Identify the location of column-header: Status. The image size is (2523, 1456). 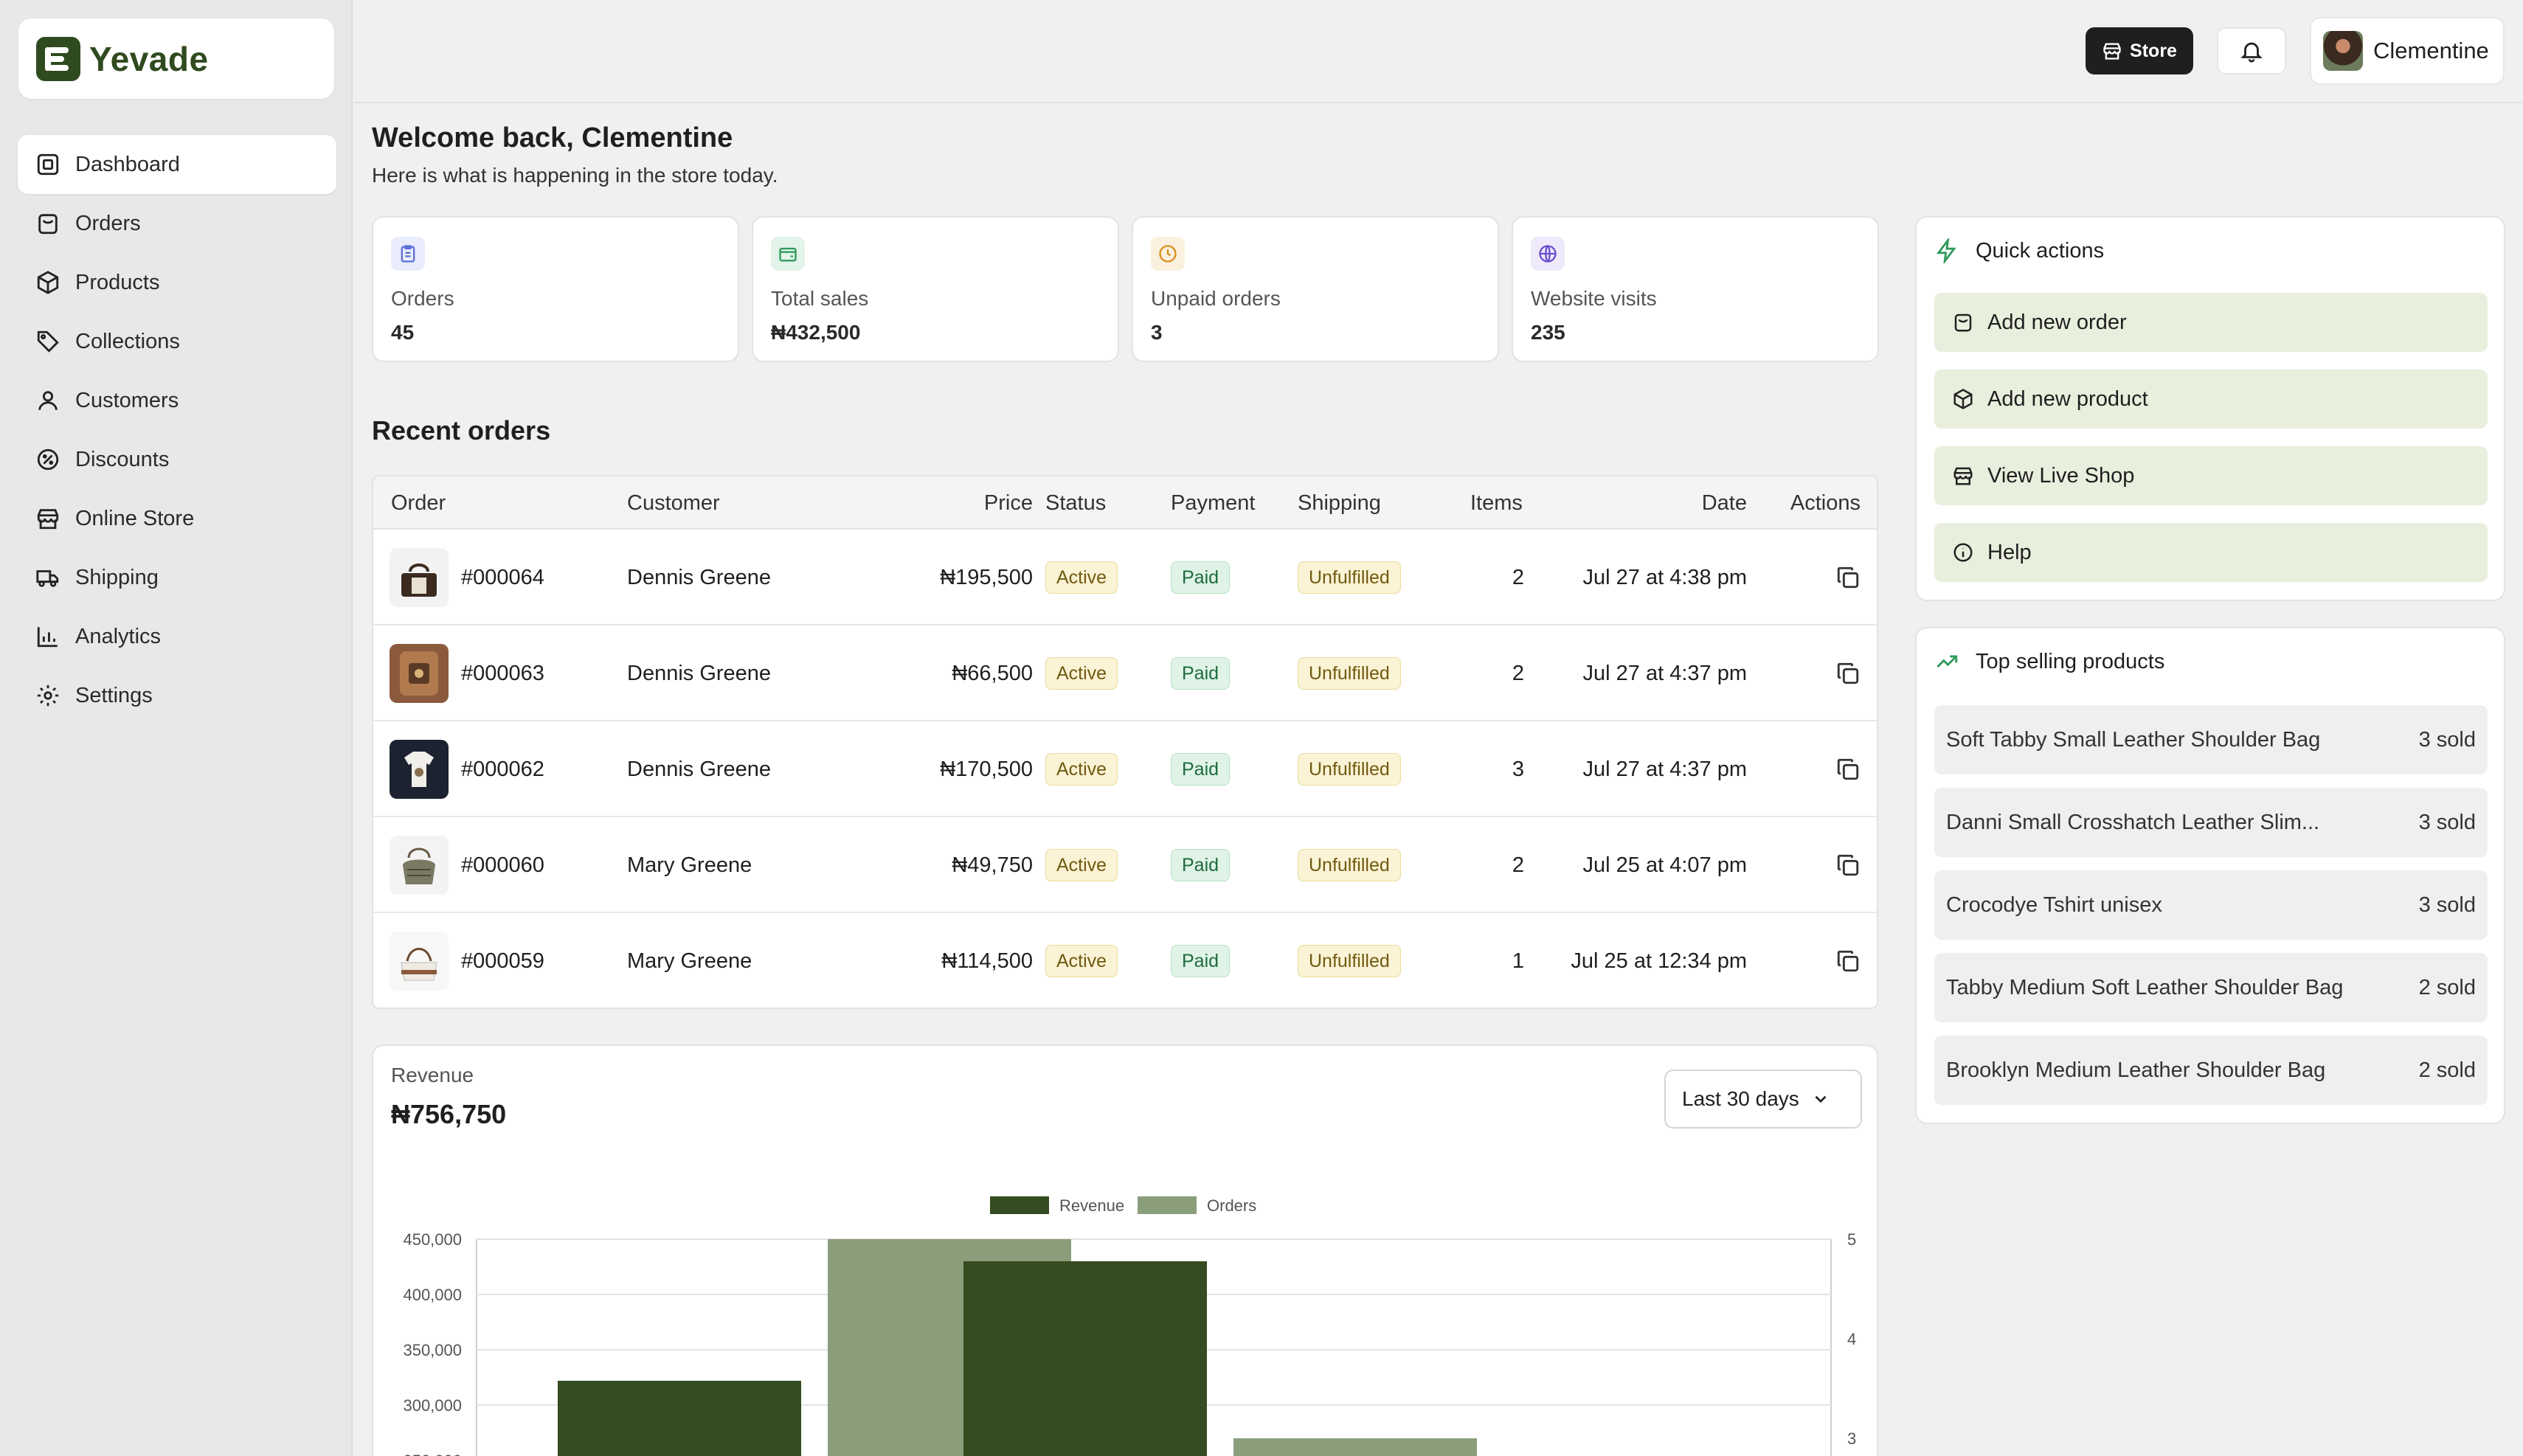
(1076, 503).